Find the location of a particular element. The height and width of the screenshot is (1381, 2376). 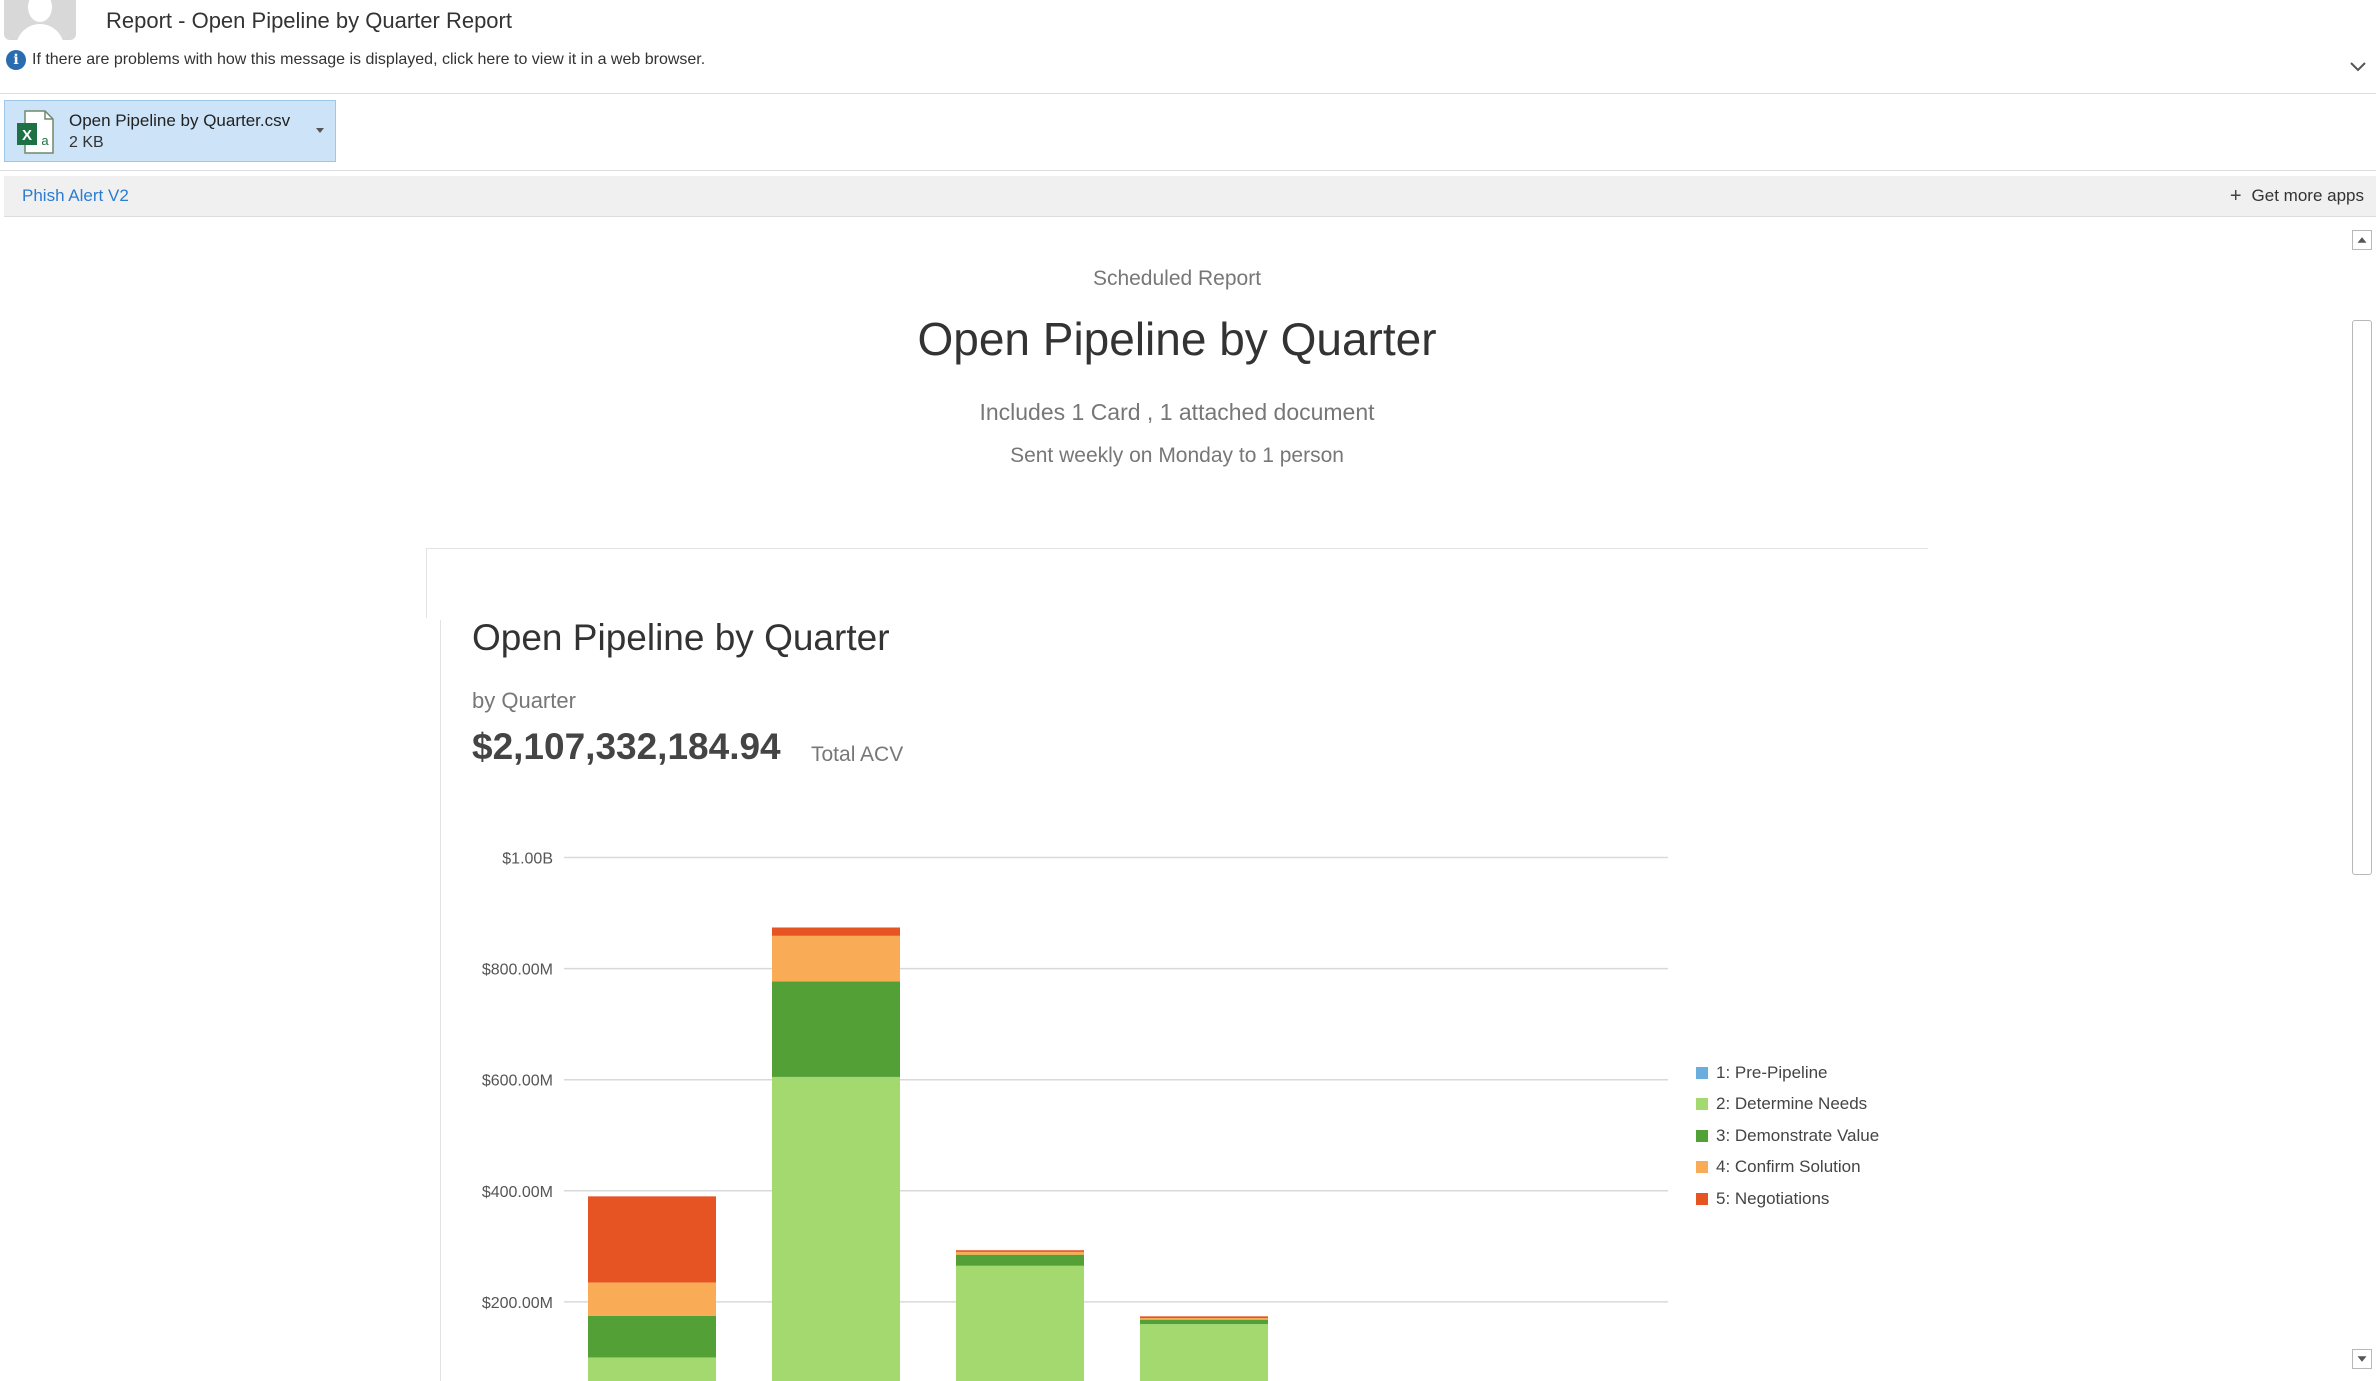

info-icon: i is located at coordinates (16, 60).